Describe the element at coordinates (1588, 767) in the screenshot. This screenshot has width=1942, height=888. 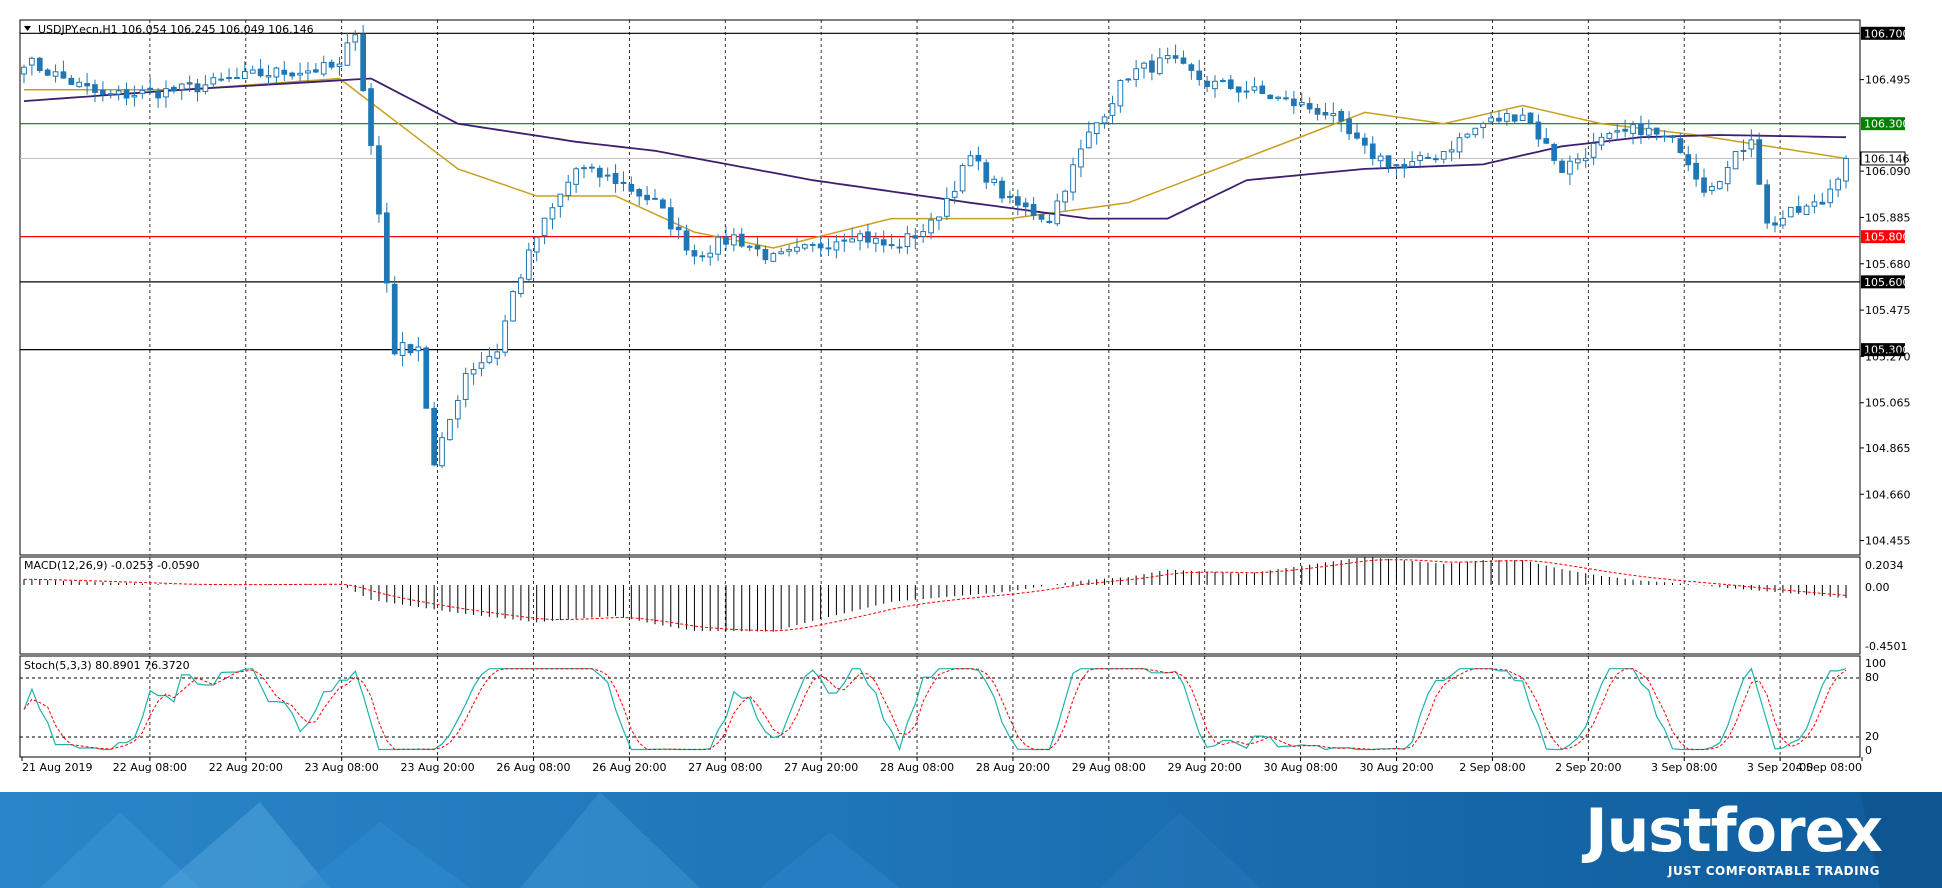
I see `time-axis-label: 2 Sep 20:00` at that location.